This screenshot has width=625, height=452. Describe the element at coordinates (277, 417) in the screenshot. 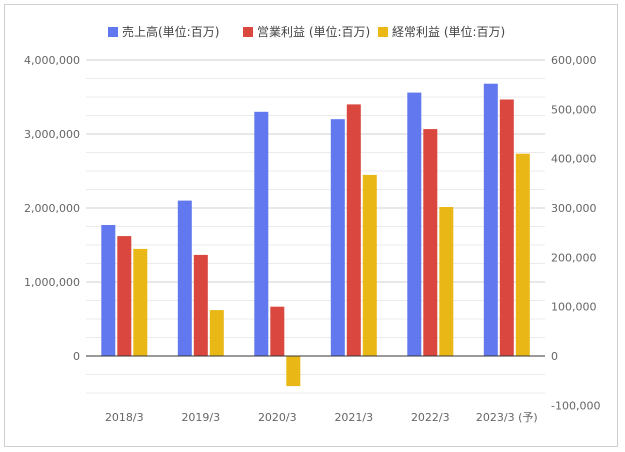

I see `x-tick-label: 2020/3` at that location.